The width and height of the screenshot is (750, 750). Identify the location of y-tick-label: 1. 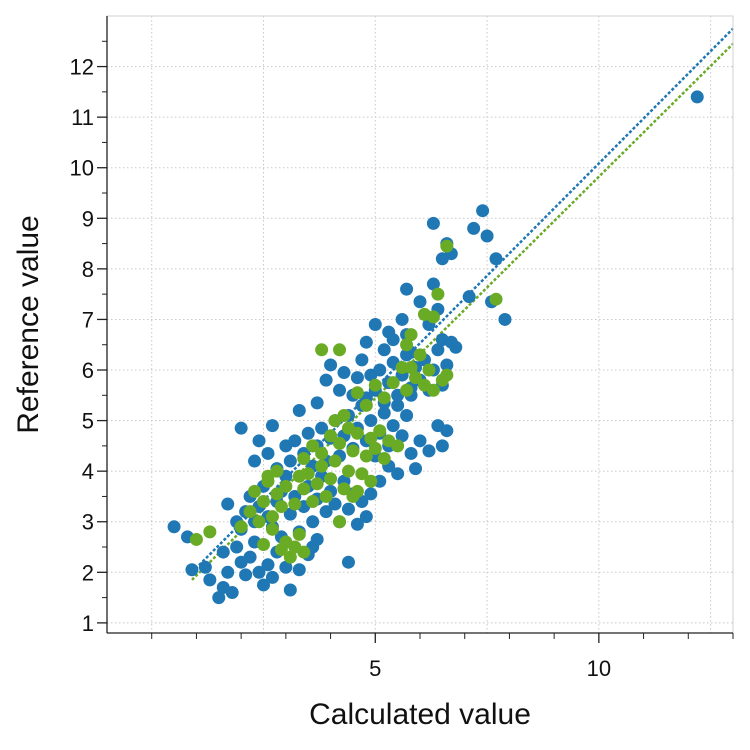
(88, 623).